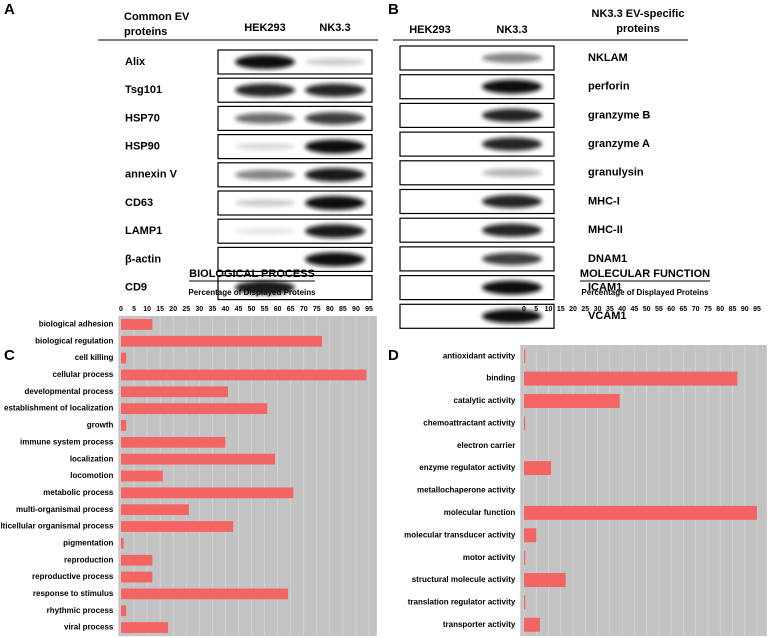 The width and height of the screenshot is (770, 638). Describe the element at coordinates (480, 512) in the screenshot. I see `category-label: molecular function` at that location.